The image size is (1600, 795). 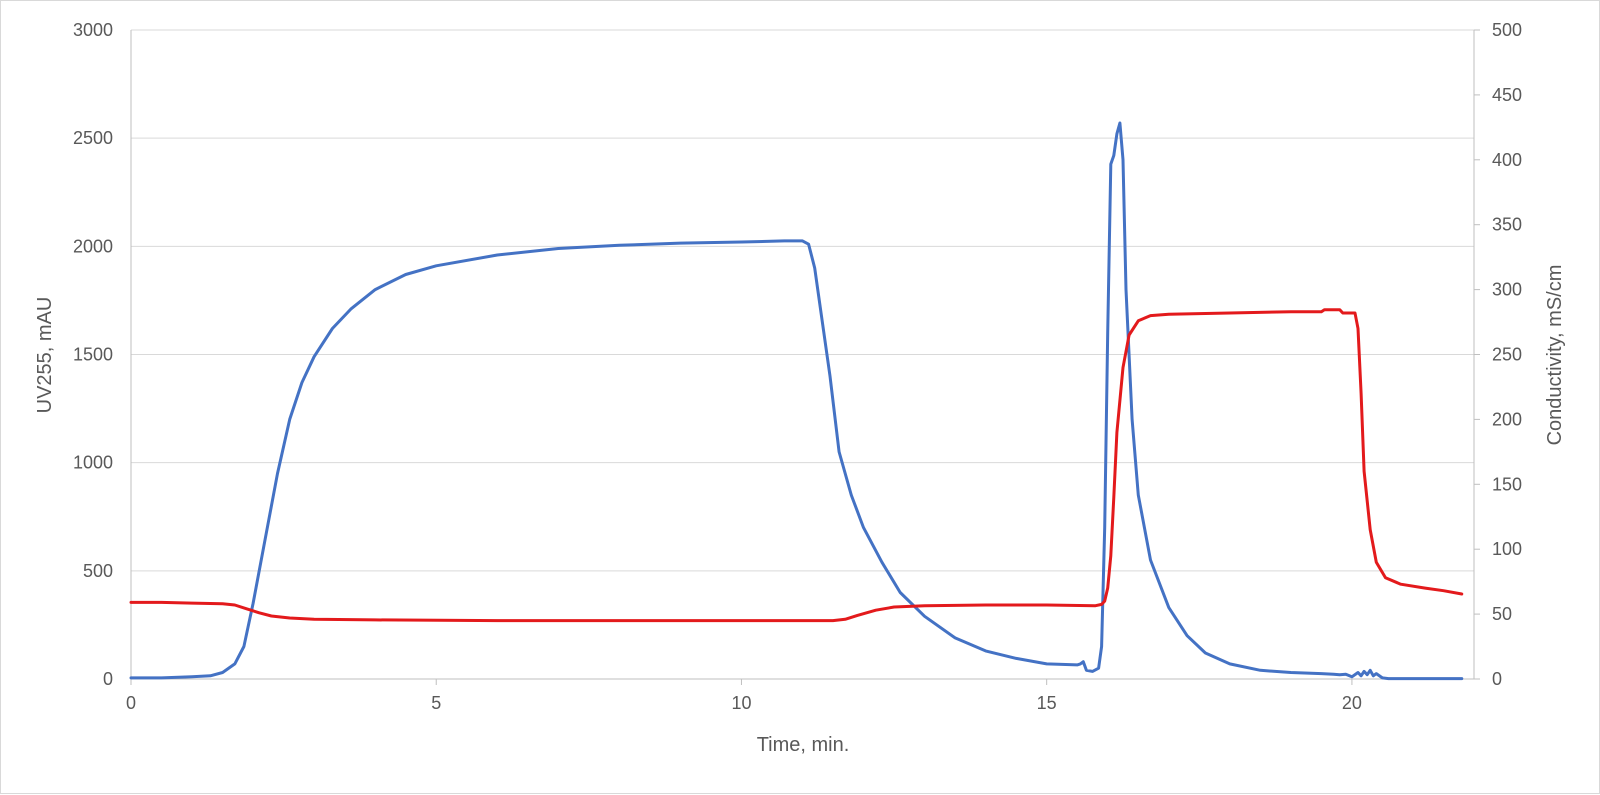 I want to click on x-axis-title: Time, min., so click(x=803, y=745).